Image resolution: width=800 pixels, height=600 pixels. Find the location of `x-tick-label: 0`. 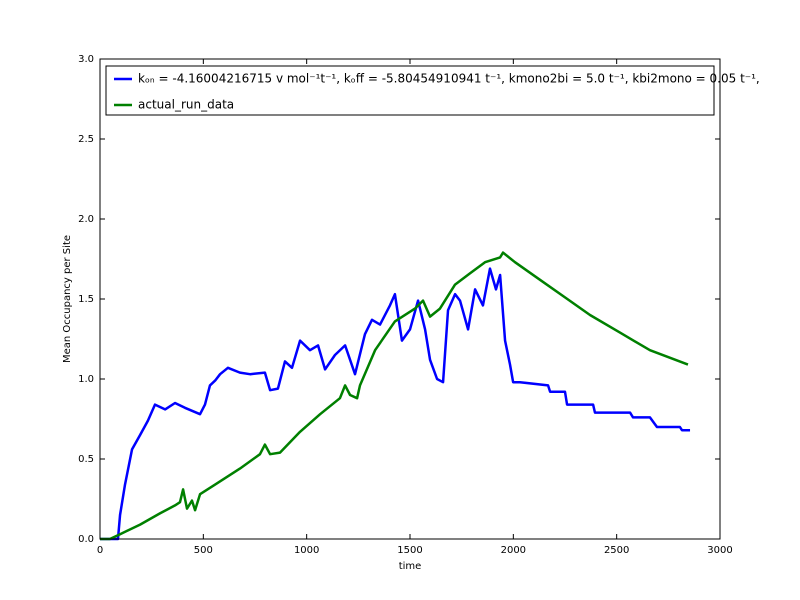

x-tick-label: 0 is located at coordinates (100, 550).